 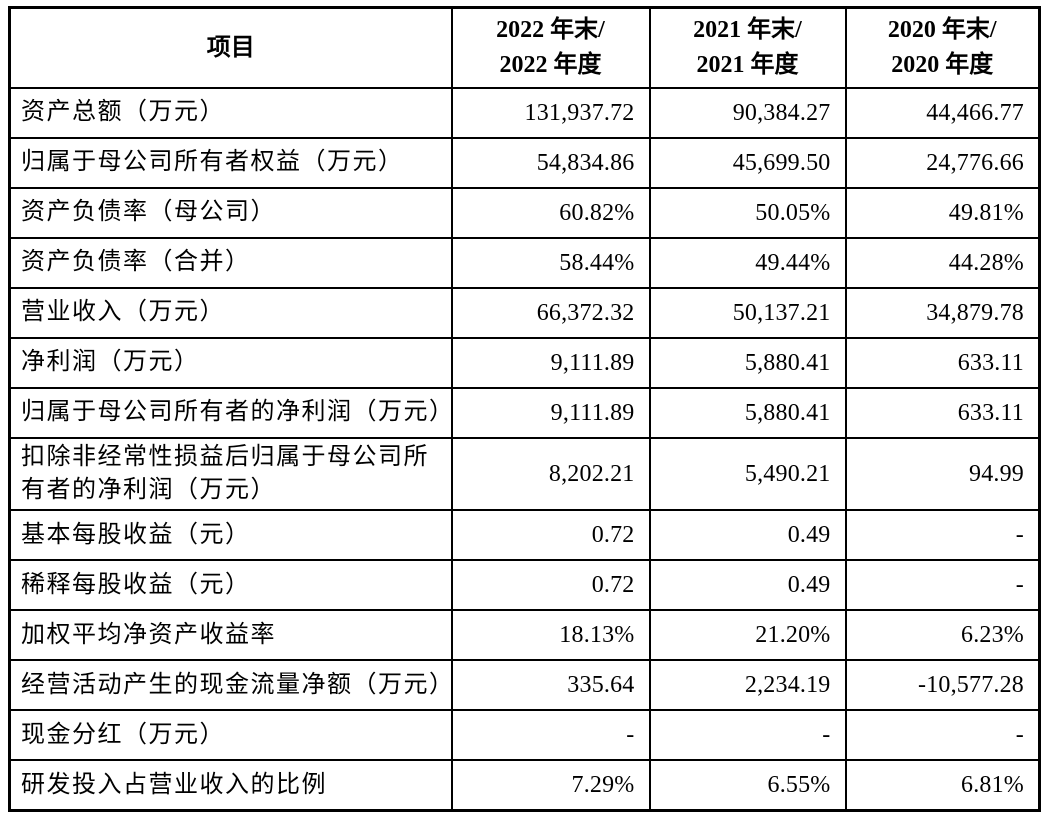 I want to click on table-row: 现金分红（万元） - - -, so click(x=524, y=735).